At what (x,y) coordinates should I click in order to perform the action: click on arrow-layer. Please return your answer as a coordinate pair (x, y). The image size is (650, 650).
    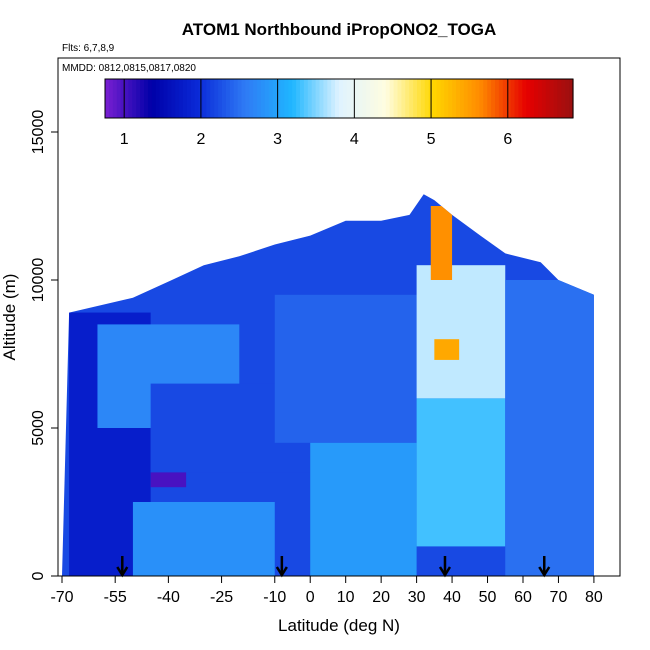
    Looking at the image, I should click on (333, 567).